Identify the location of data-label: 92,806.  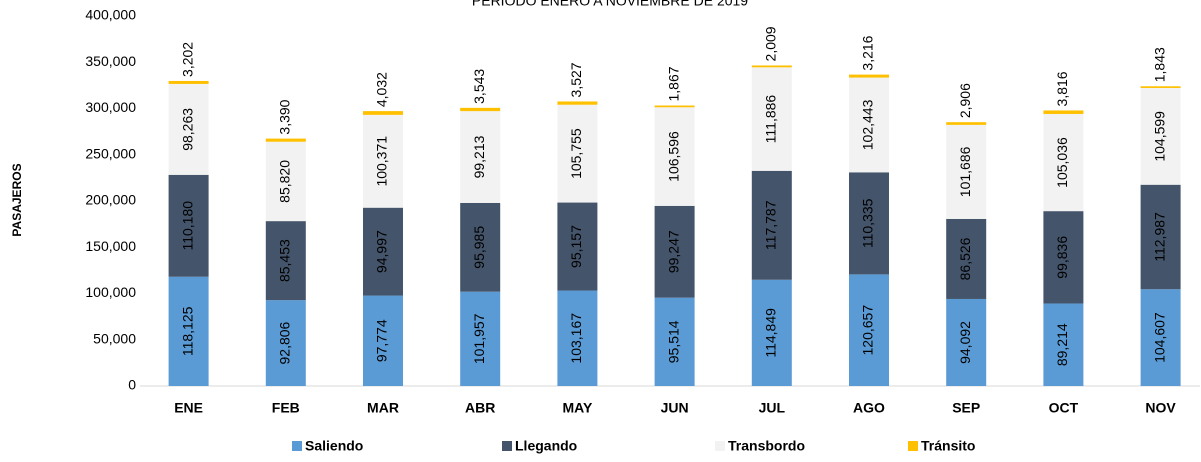
(285, 342).